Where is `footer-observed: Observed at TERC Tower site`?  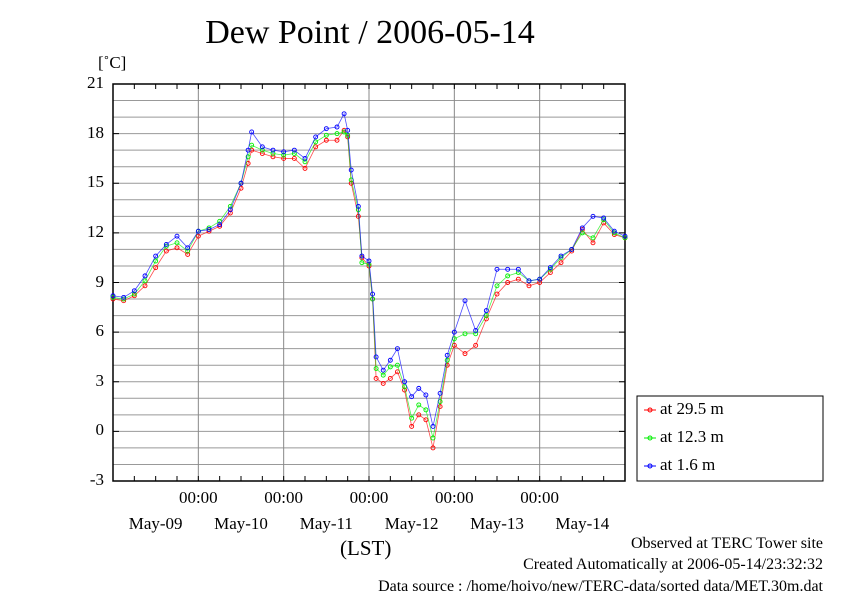
footer-observed: Observed at TERC Tower site is located at coordinates (726, 543).